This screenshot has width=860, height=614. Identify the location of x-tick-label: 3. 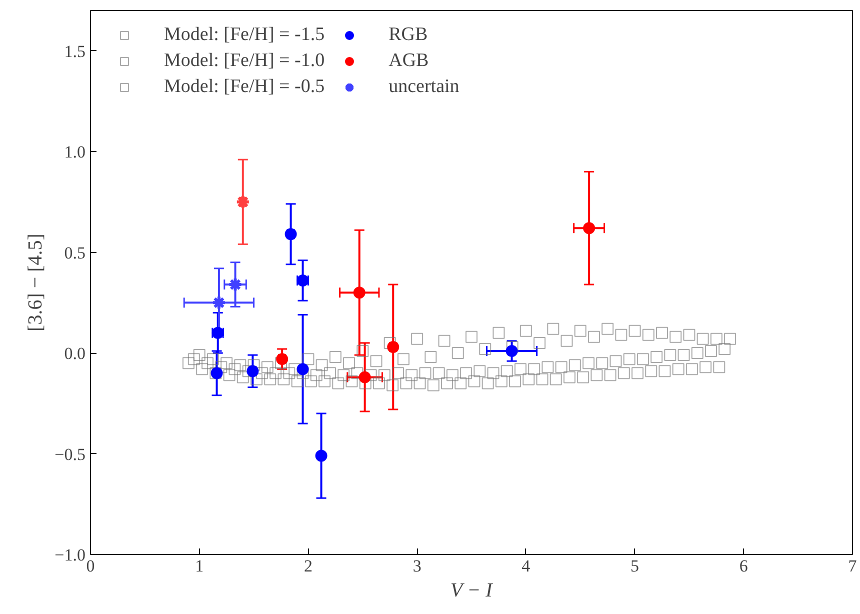
(417, 566).